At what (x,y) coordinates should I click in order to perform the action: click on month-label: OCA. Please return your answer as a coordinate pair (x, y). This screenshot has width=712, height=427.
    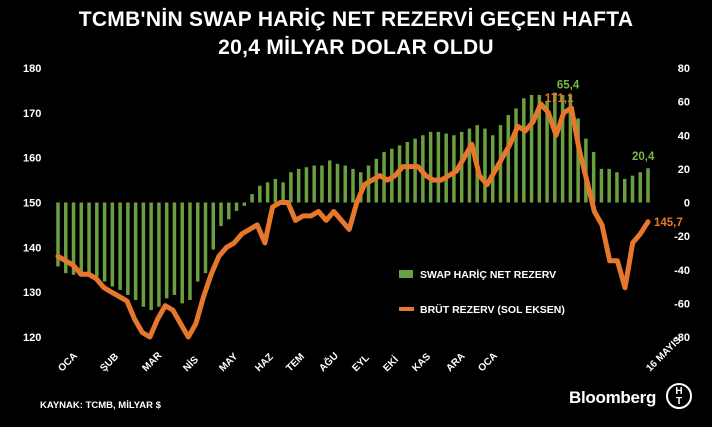
    Looking at the image, I should click on (488, 363).